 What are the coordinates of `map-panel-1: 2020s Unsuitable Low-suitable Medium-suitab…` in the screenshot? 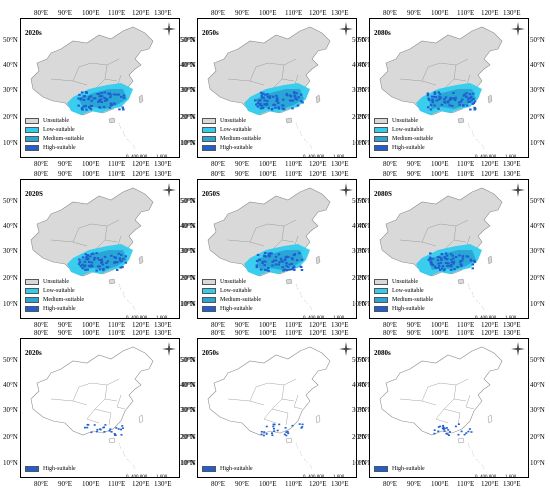 It's located at (100, 88).